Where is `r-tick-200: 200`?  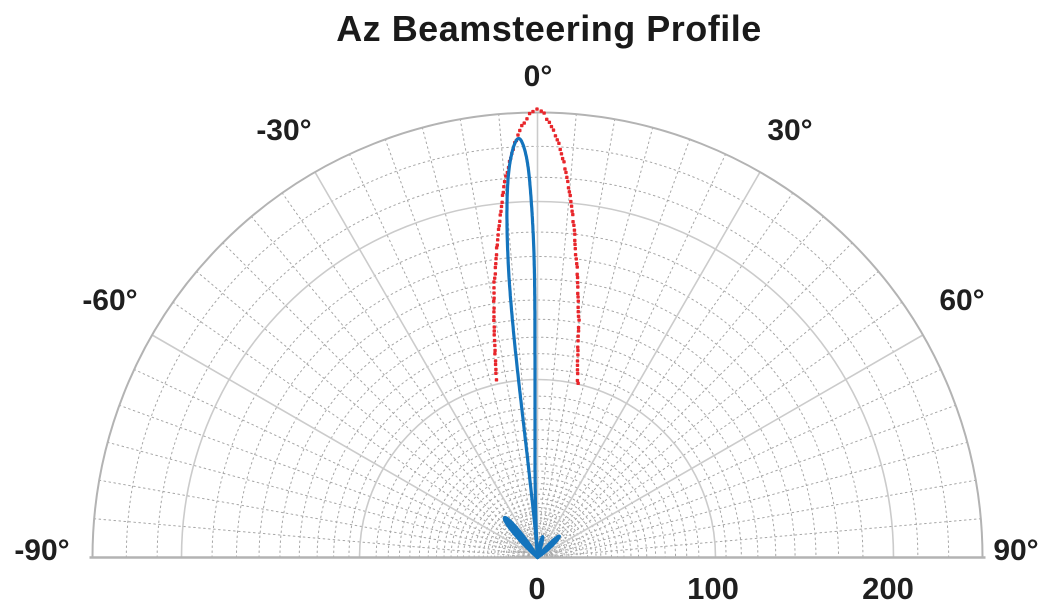
r-tick-200: 200 is located at coordinates (888, 588).